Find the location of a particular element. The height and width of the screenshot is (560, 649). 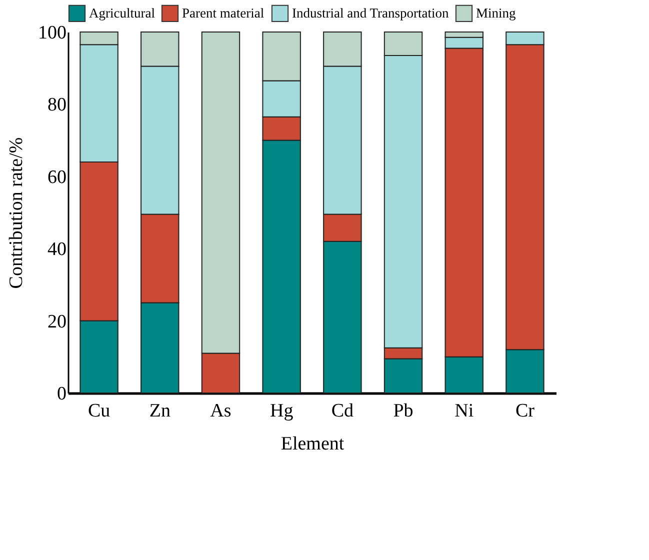

x-tick-label: Ni is located at coordinates (464, 411).